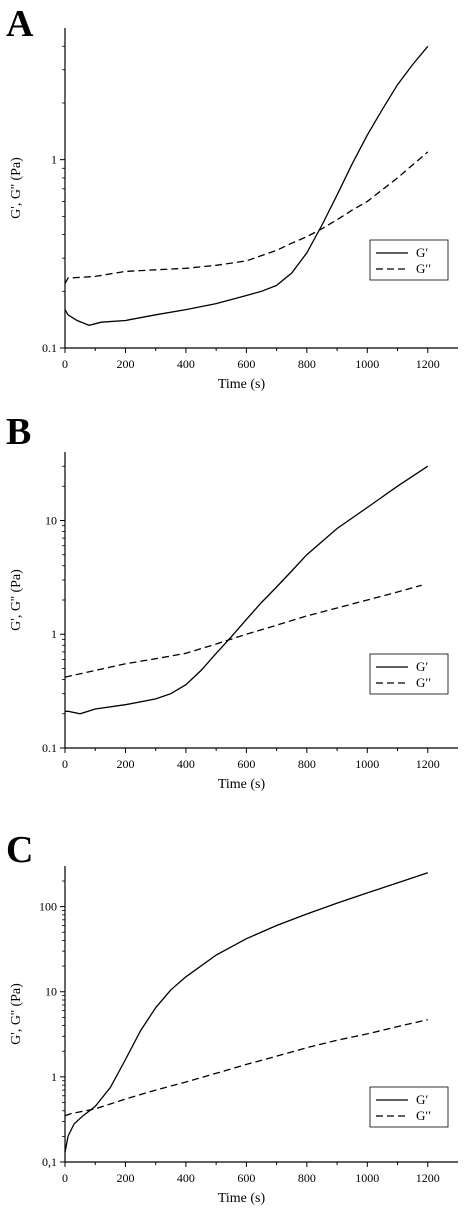  I want to click on panel-b-x-tick-label: 200, so click(125, 764).